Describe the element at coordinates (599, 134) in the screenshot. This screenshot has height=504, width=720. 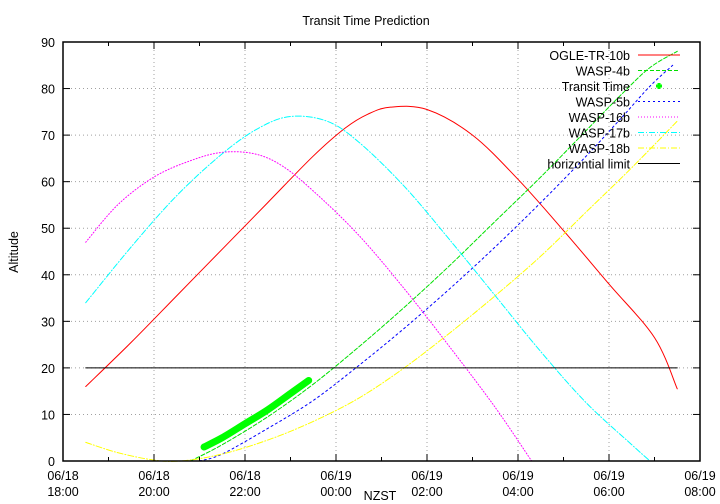
I see `legend-label-wasp-17b: WASP-17b` at that location.